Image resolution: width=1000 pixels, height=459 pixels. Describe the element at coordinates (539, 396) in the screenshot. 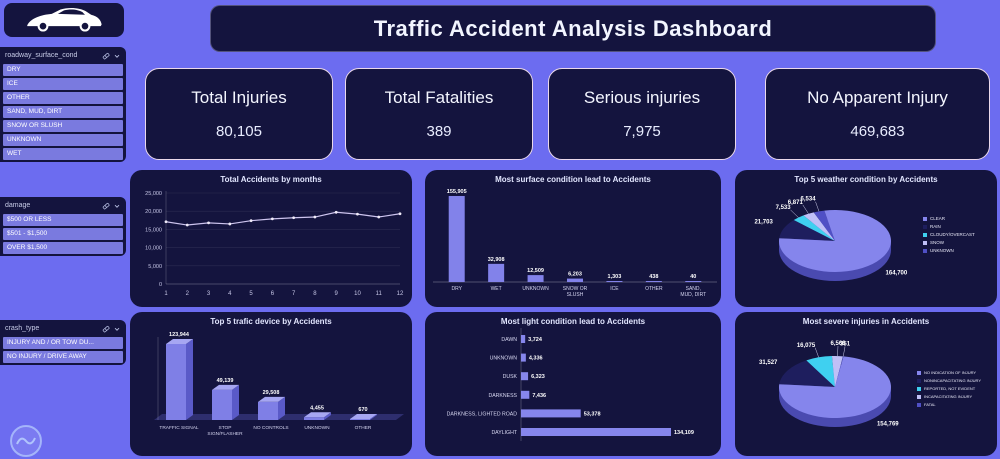

I see `svg-text: 7,436` at that location.